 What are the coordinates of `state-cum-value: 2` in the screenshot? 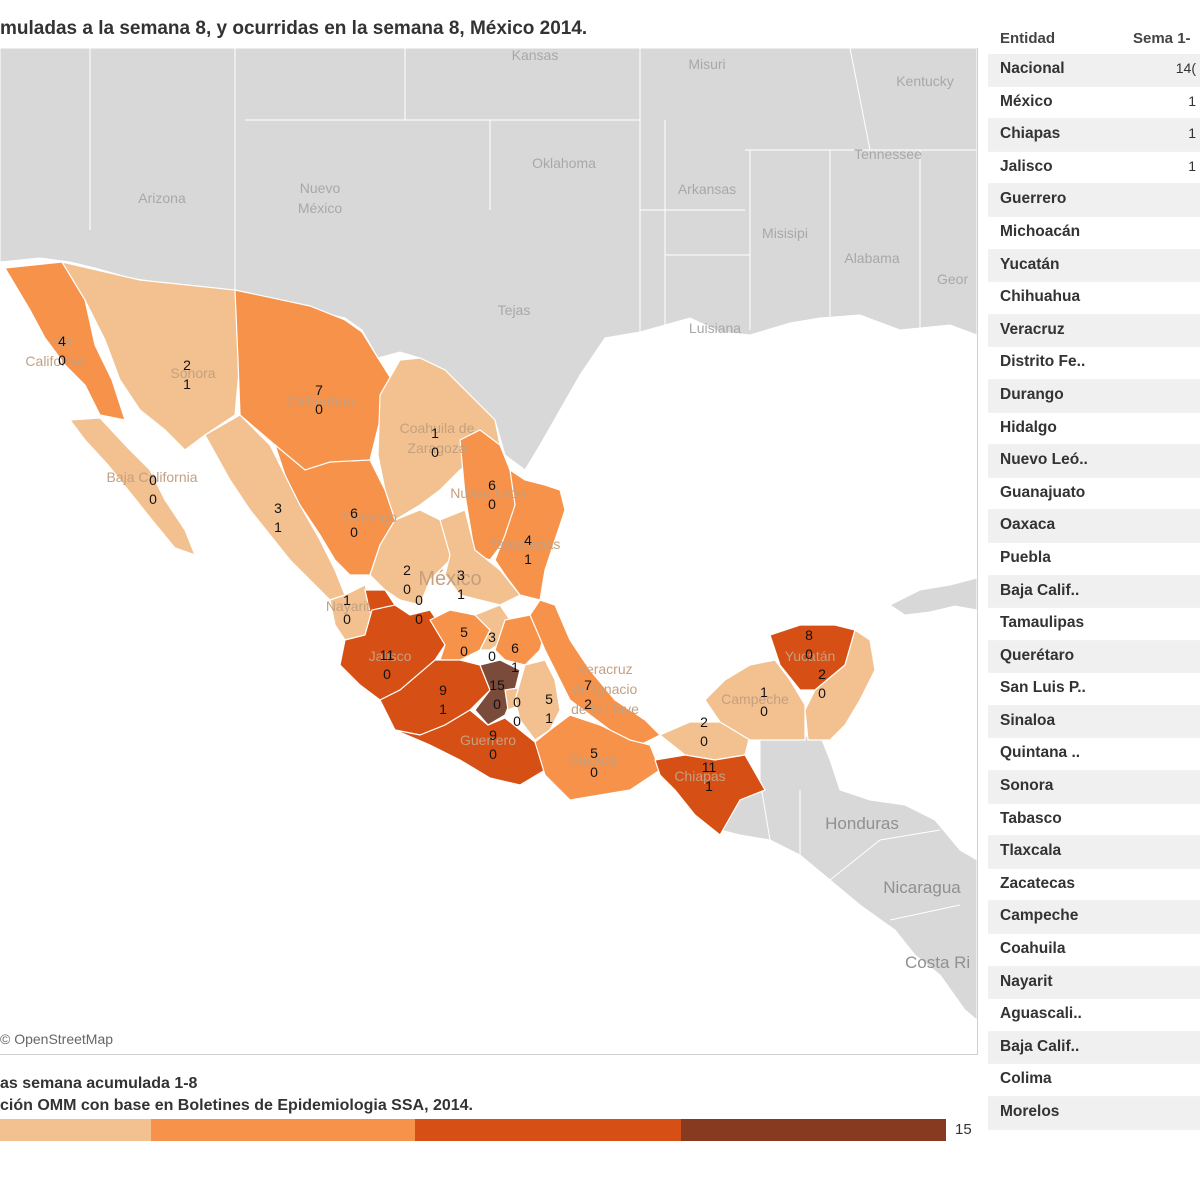 It's located at (407, 570).